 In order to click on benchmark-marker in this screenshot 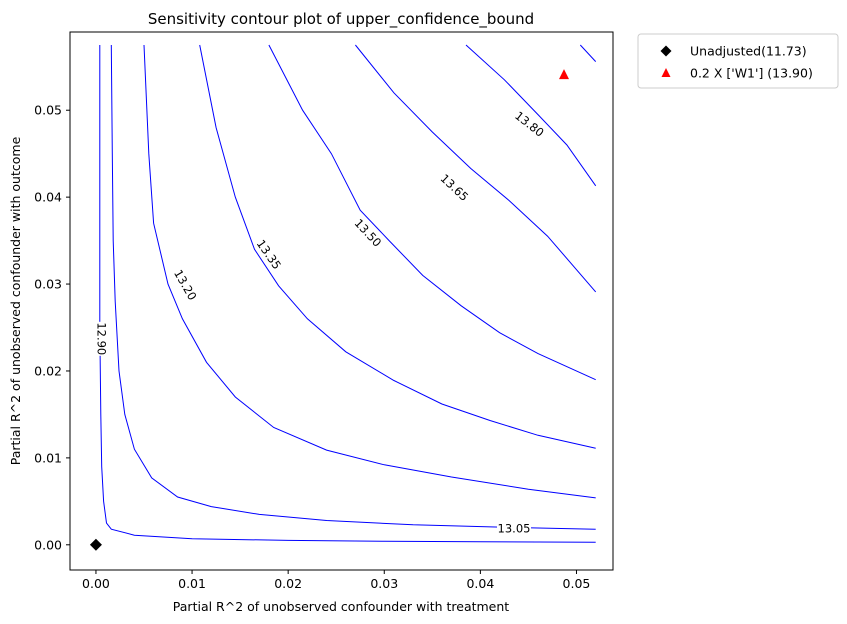, I will do `click(563, 74)`.